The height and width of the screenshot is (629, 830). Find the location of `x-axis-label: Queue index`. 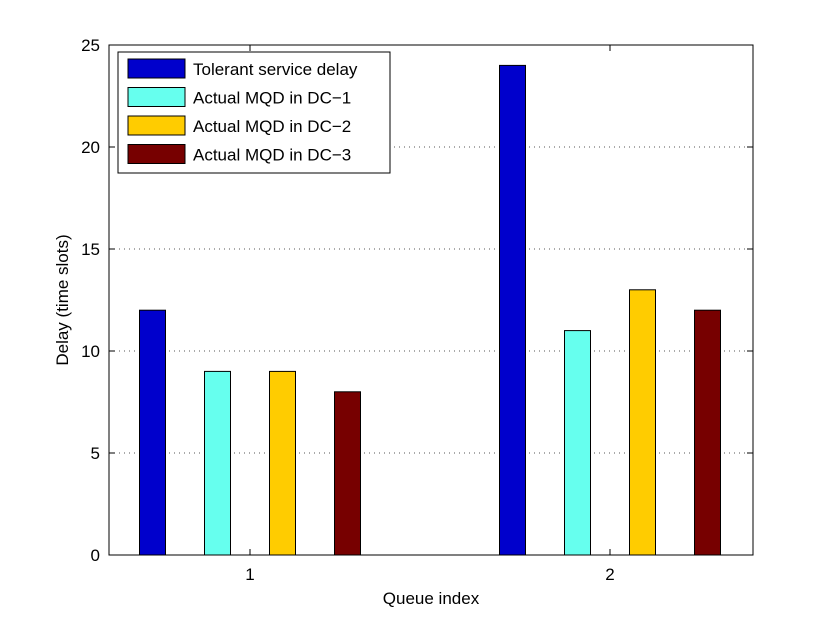

x-axis-label: Queue index is located at coordinates (431, 598).